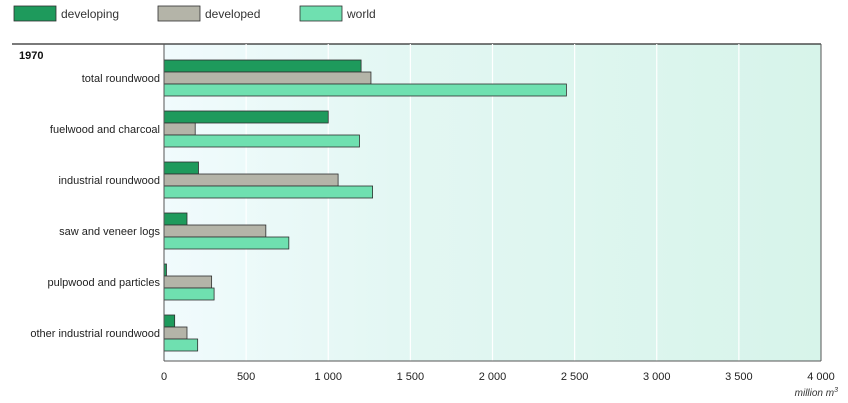 The image size is (848, 403). I want to click on year-label: 1970, so click(31, 56).